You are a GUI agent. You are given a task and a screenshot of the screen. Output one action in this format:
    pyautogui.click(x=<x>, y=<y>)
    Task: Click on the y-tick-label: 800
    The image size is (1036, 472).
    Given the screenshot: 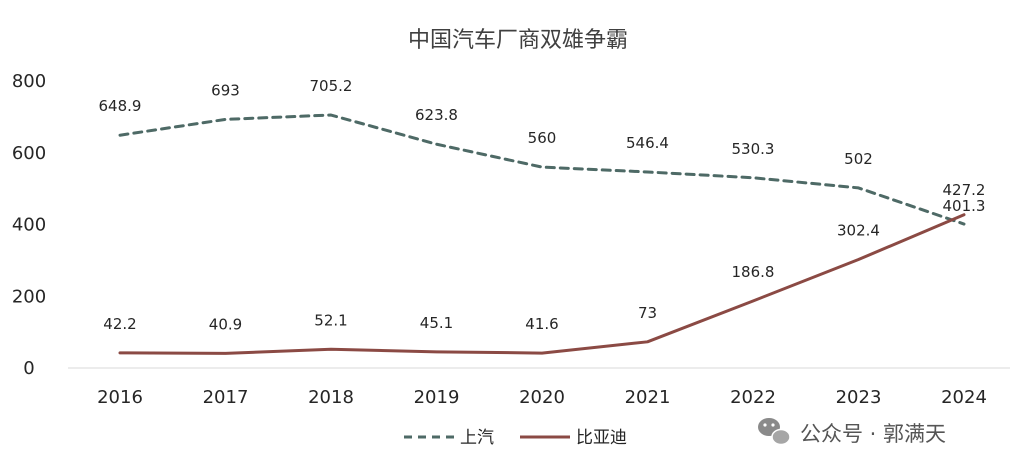 What is the action you would take?
    pyautogui.click(x=29, y=81)
    